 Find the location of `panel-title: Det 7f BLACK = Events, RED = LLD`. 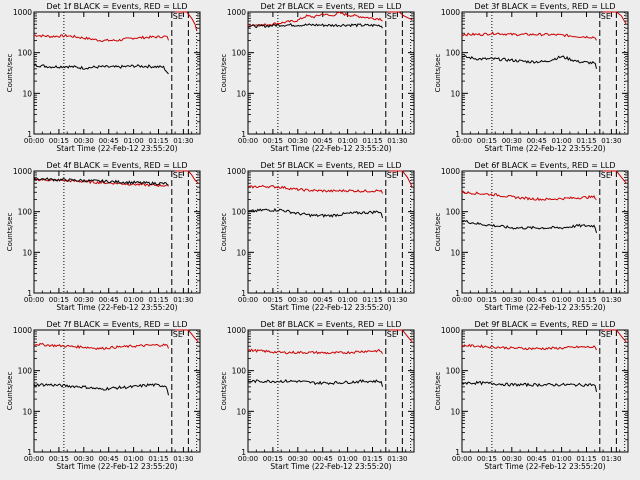

panel-title: Det 7f BLACK = Events, RED = LLD is located at coordinates (116, 324).